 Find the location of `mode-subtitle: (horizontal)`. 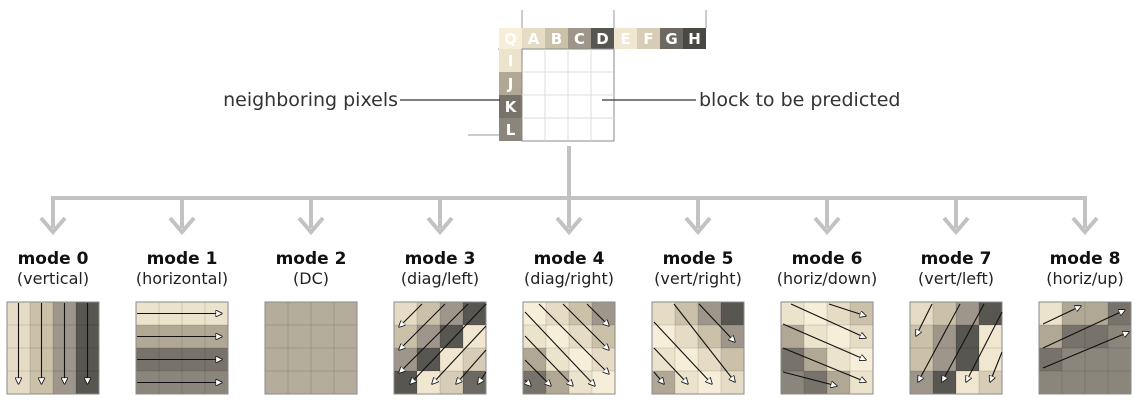

mode-subtitle: (horizontal) is located at coordinates (182, 278).